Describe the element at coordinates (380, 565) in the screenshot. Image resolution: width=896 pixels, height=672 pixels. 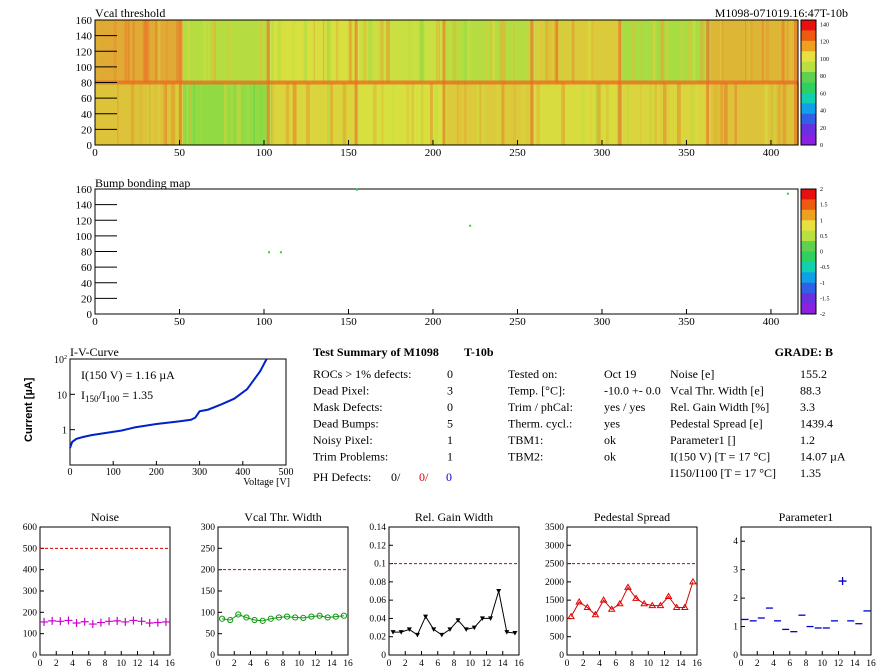
I see `plot-ytick-label: 0.1` at that location.